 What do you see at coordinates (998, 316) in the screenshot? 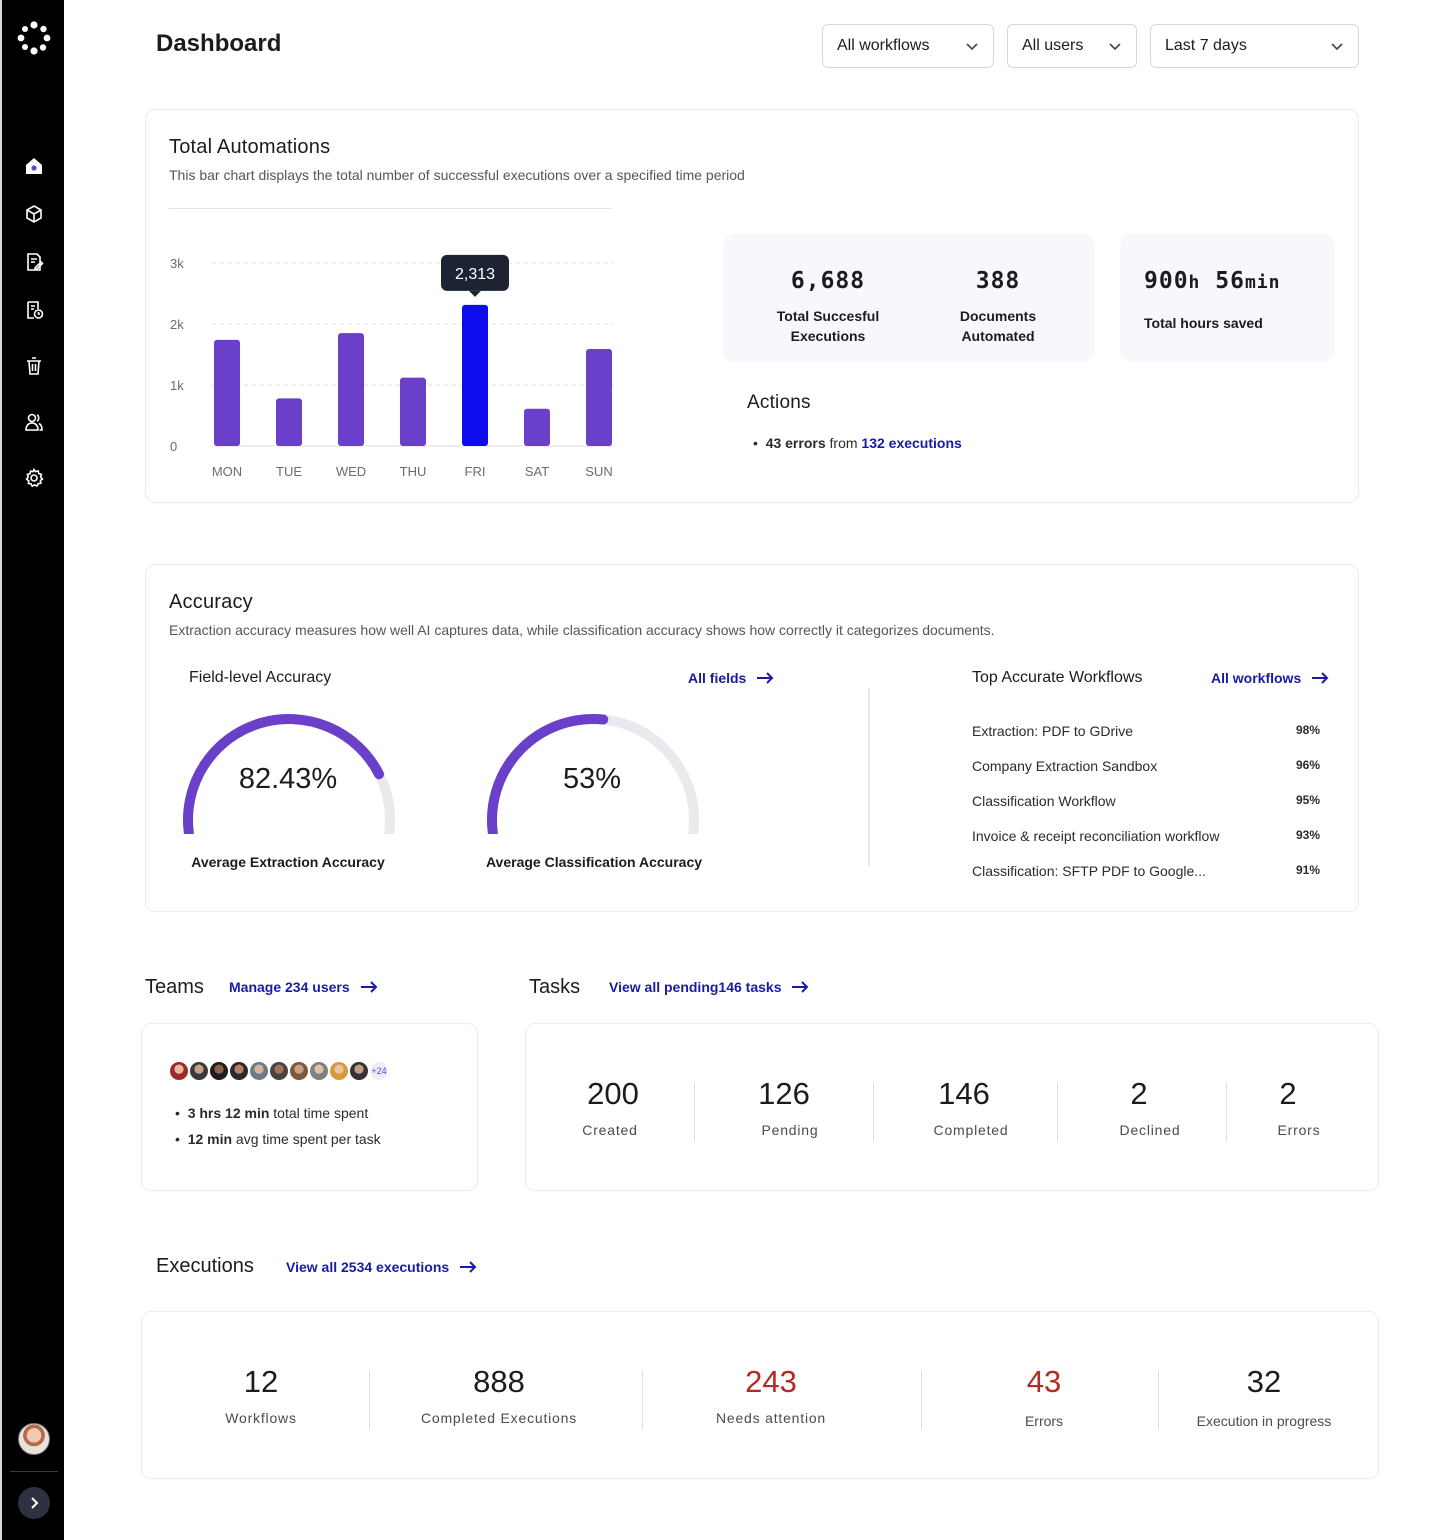
I see `documents-label-line-1: Documents` at bounding box center [998, 316].